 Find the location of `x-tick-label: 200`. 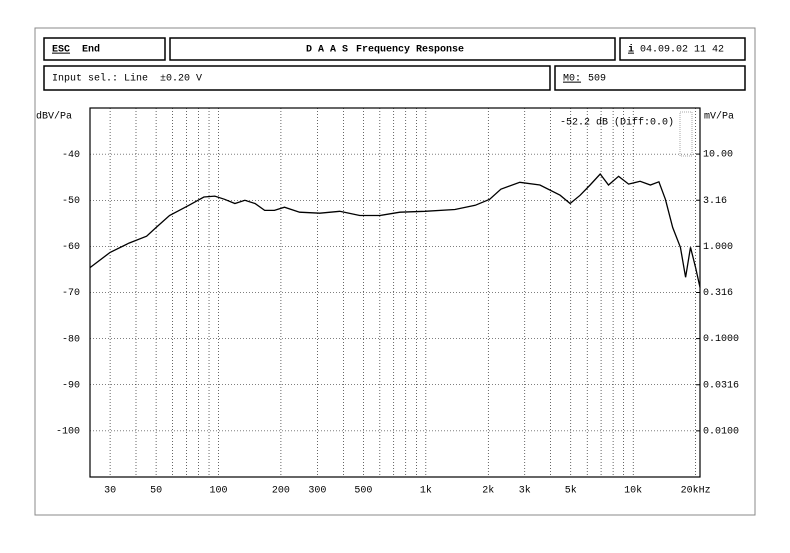

x-tick-label: 200 is located at coordinates (281, 491).